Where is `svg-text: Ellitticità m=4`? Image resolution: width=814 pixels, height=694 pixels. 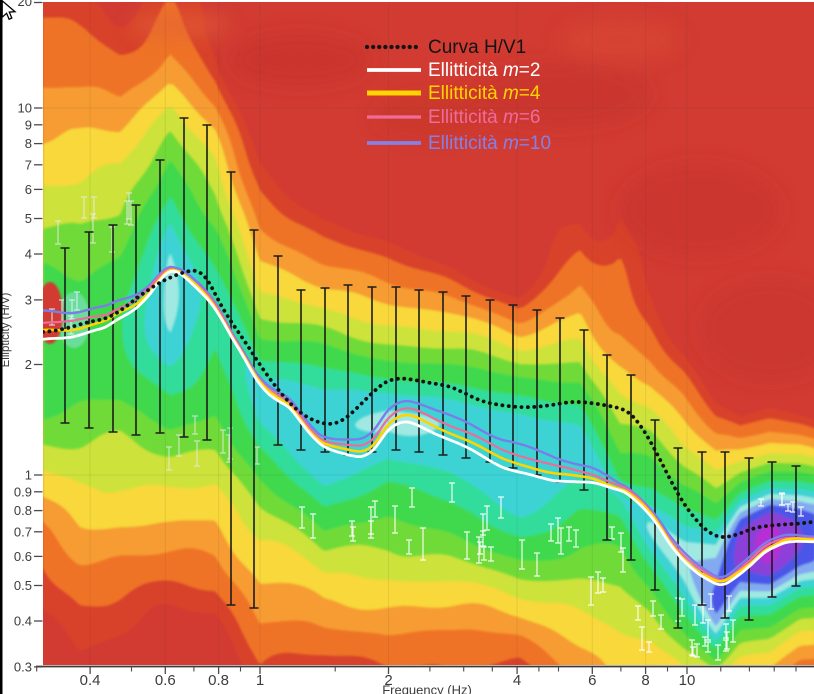 svg-text: Ellitticità m=4 is located at coordinates (484, 93).